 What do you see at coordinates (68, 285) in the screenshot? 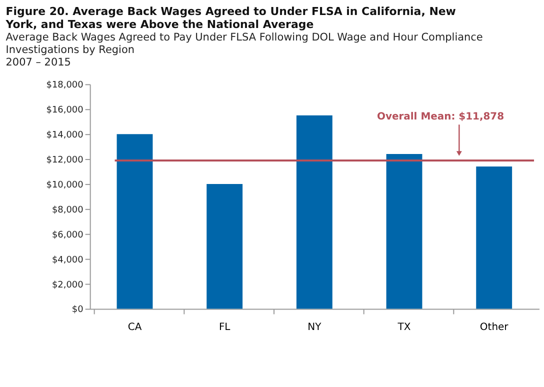
I see `y-tick-label: $2,000` at bounding box center [68, 285].